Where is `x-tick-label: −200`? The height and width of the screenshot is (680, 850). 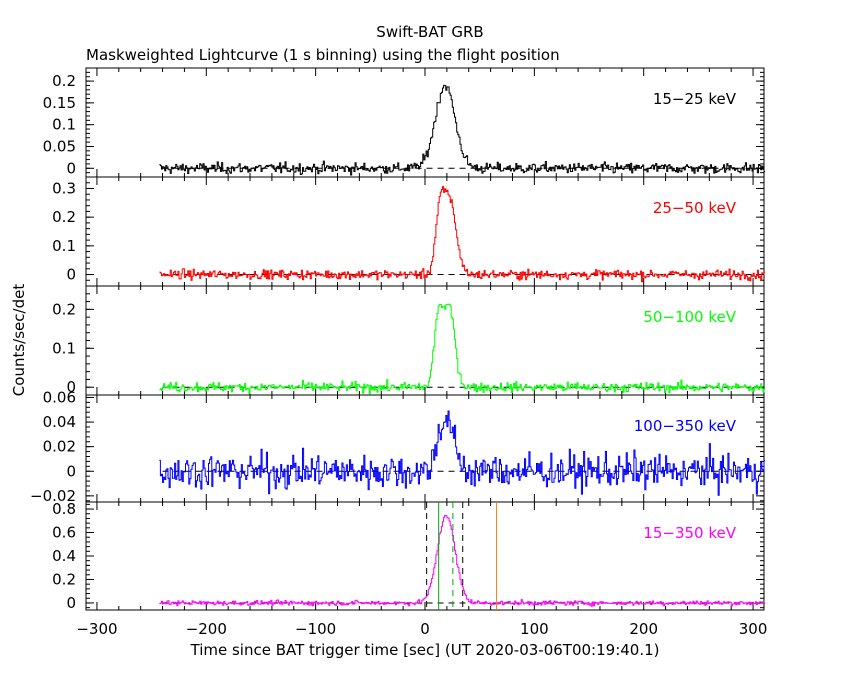
x-tick-label: −200 is located at coordinates (206, 629).